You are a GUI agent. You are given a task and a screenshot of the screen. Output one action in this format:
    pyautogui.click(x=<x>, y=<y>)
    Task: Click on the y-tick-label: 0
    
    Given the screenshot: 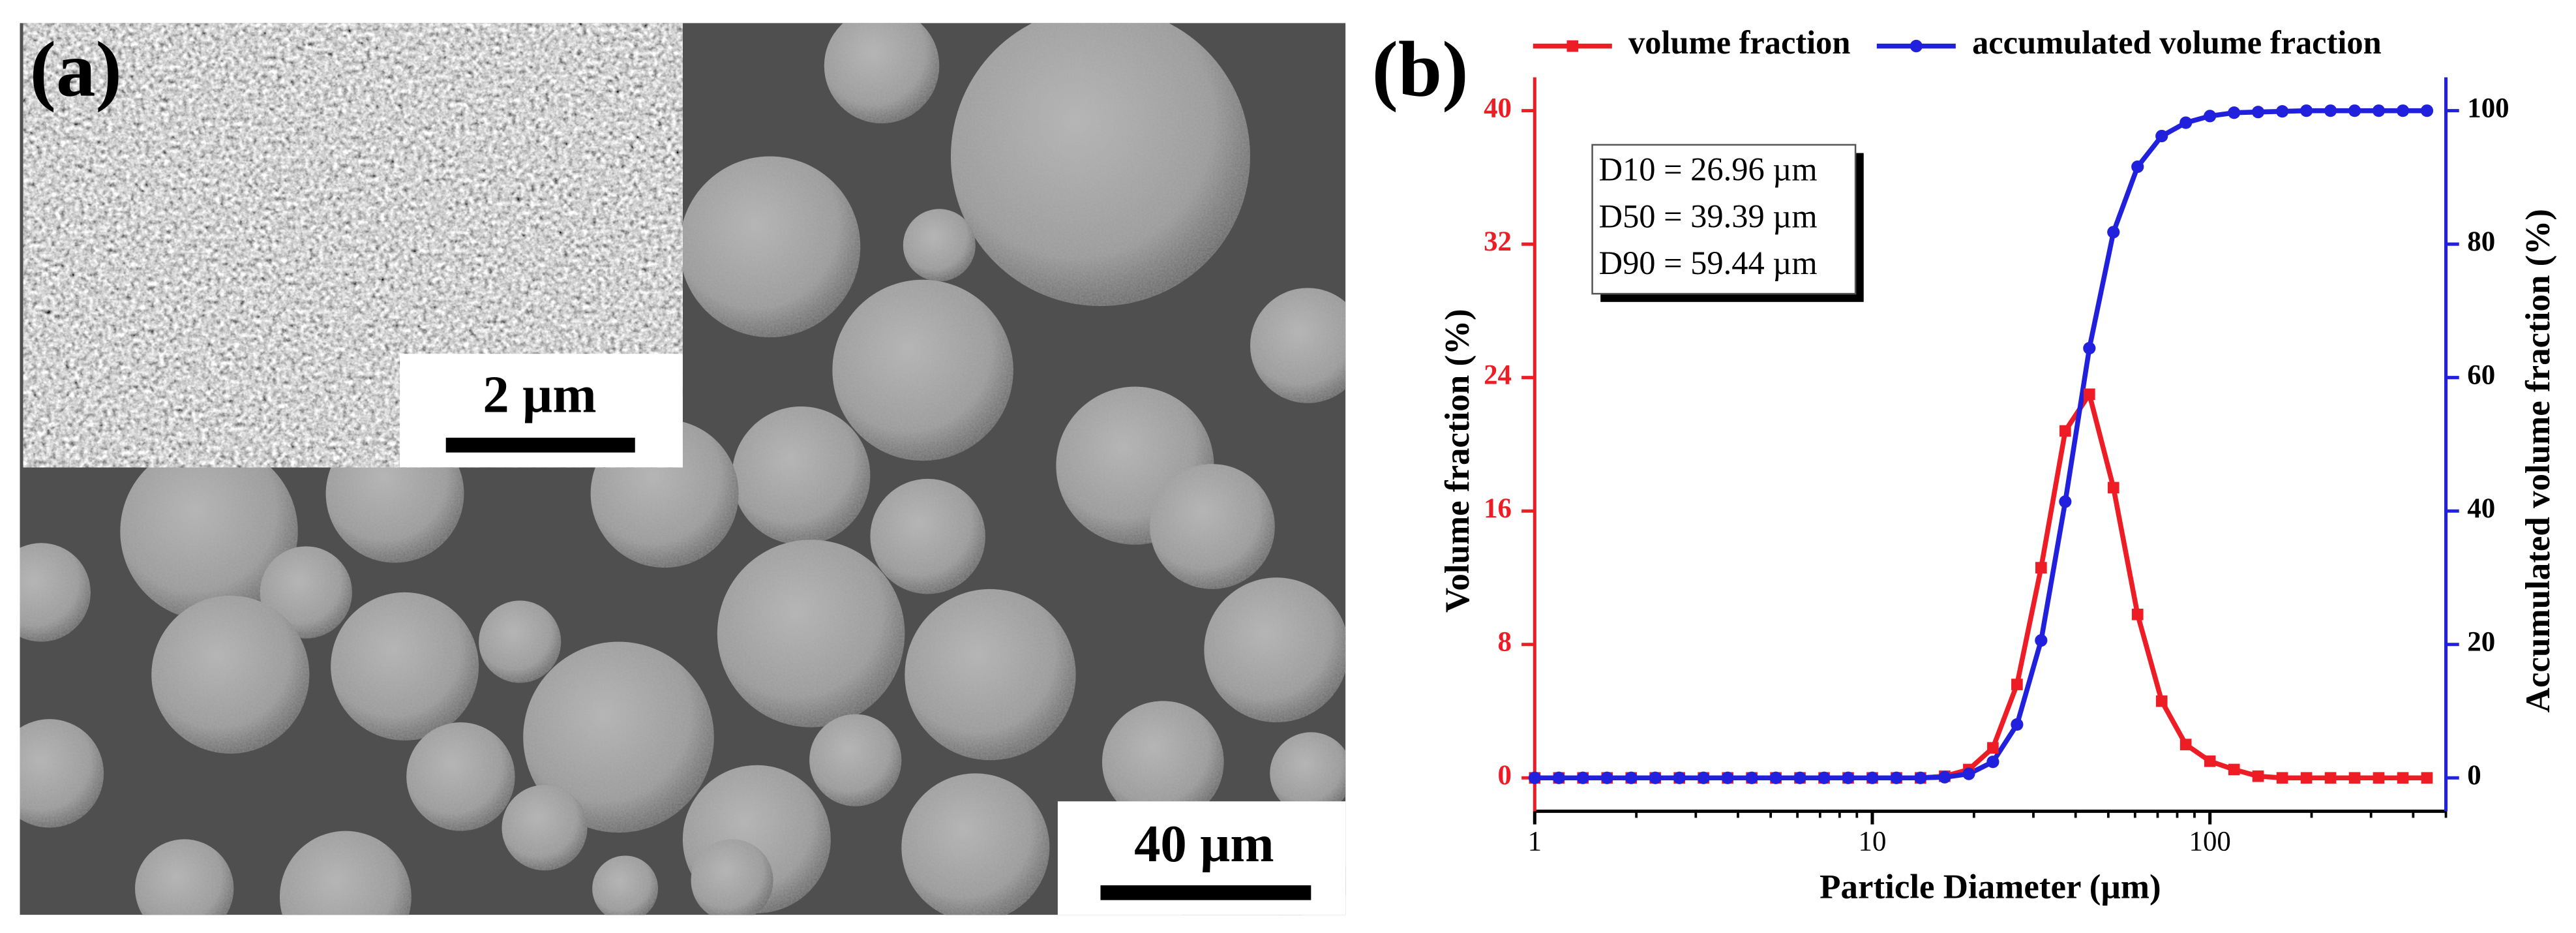 What is the action you would take?
    pyautogui.click(x=1505, y=775)
    